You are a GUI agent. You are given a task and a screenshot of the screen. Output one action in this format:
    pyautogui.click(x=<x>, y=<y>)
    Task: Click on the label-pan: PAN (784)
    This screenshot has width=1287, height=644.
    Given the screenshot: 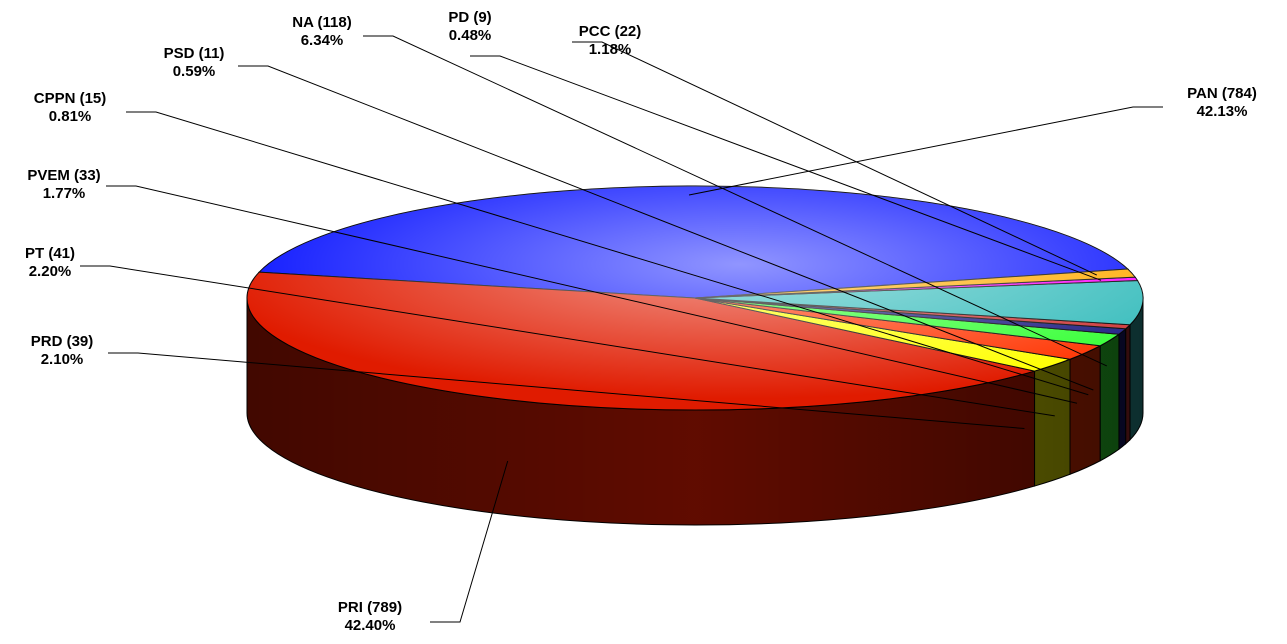 What is the action you would take?
    pyautogui.click(x=1222, y=93)
    